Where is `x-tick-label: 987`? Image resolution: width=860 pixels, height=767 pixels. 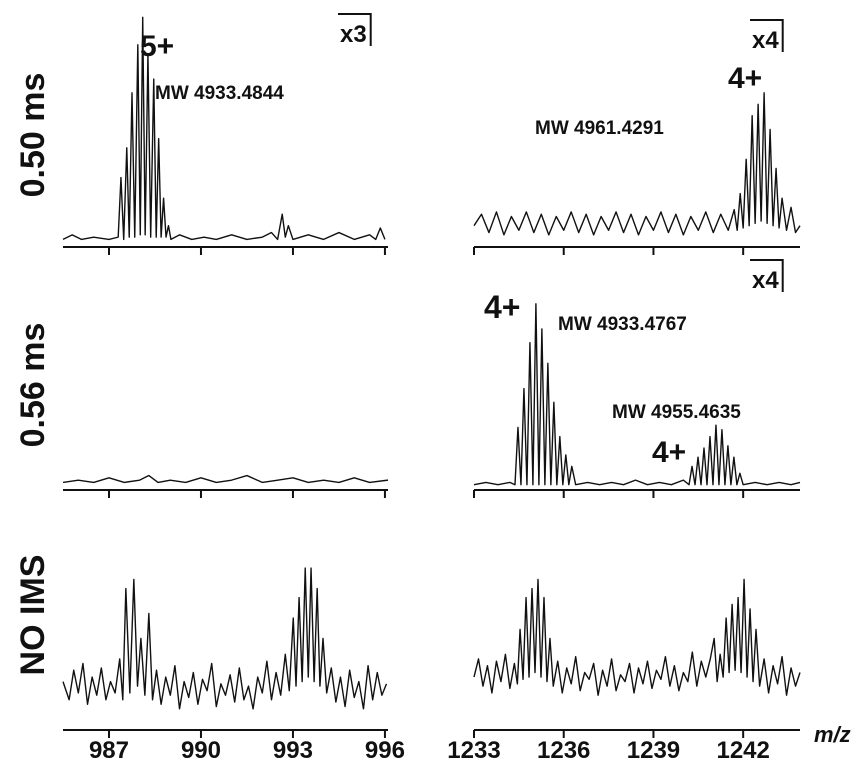 x-tick-label: 987 is located at coordinates (109, 750).